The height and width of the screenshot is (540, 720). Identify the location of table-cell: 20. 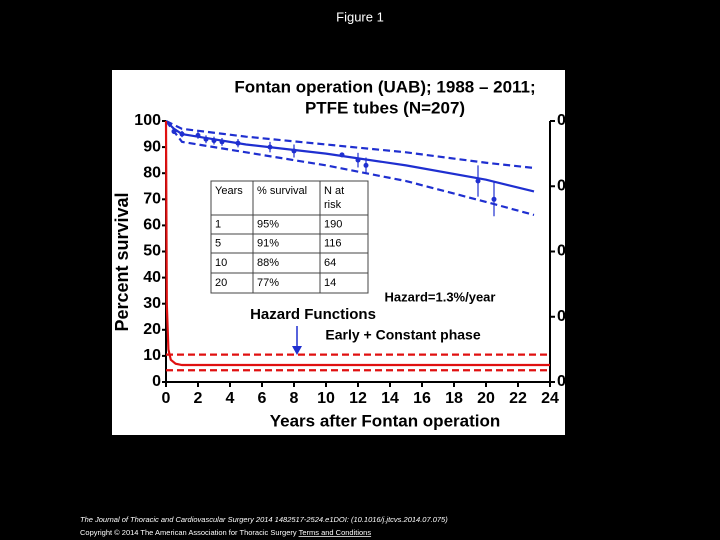
(221, 283).